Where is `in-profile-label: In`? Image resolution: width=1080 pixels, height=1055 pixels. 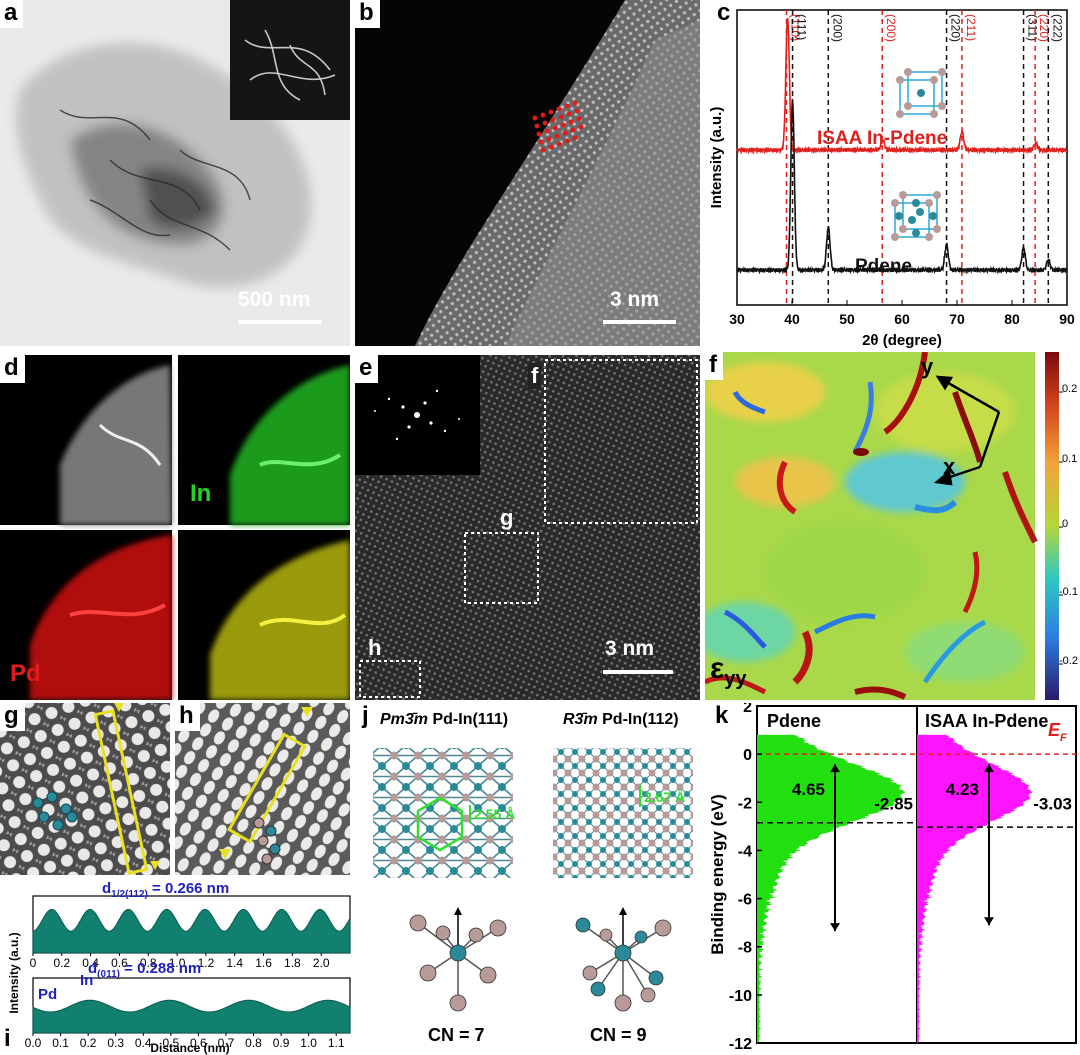
in-profile-label: In is located at coordinates (87, 980).